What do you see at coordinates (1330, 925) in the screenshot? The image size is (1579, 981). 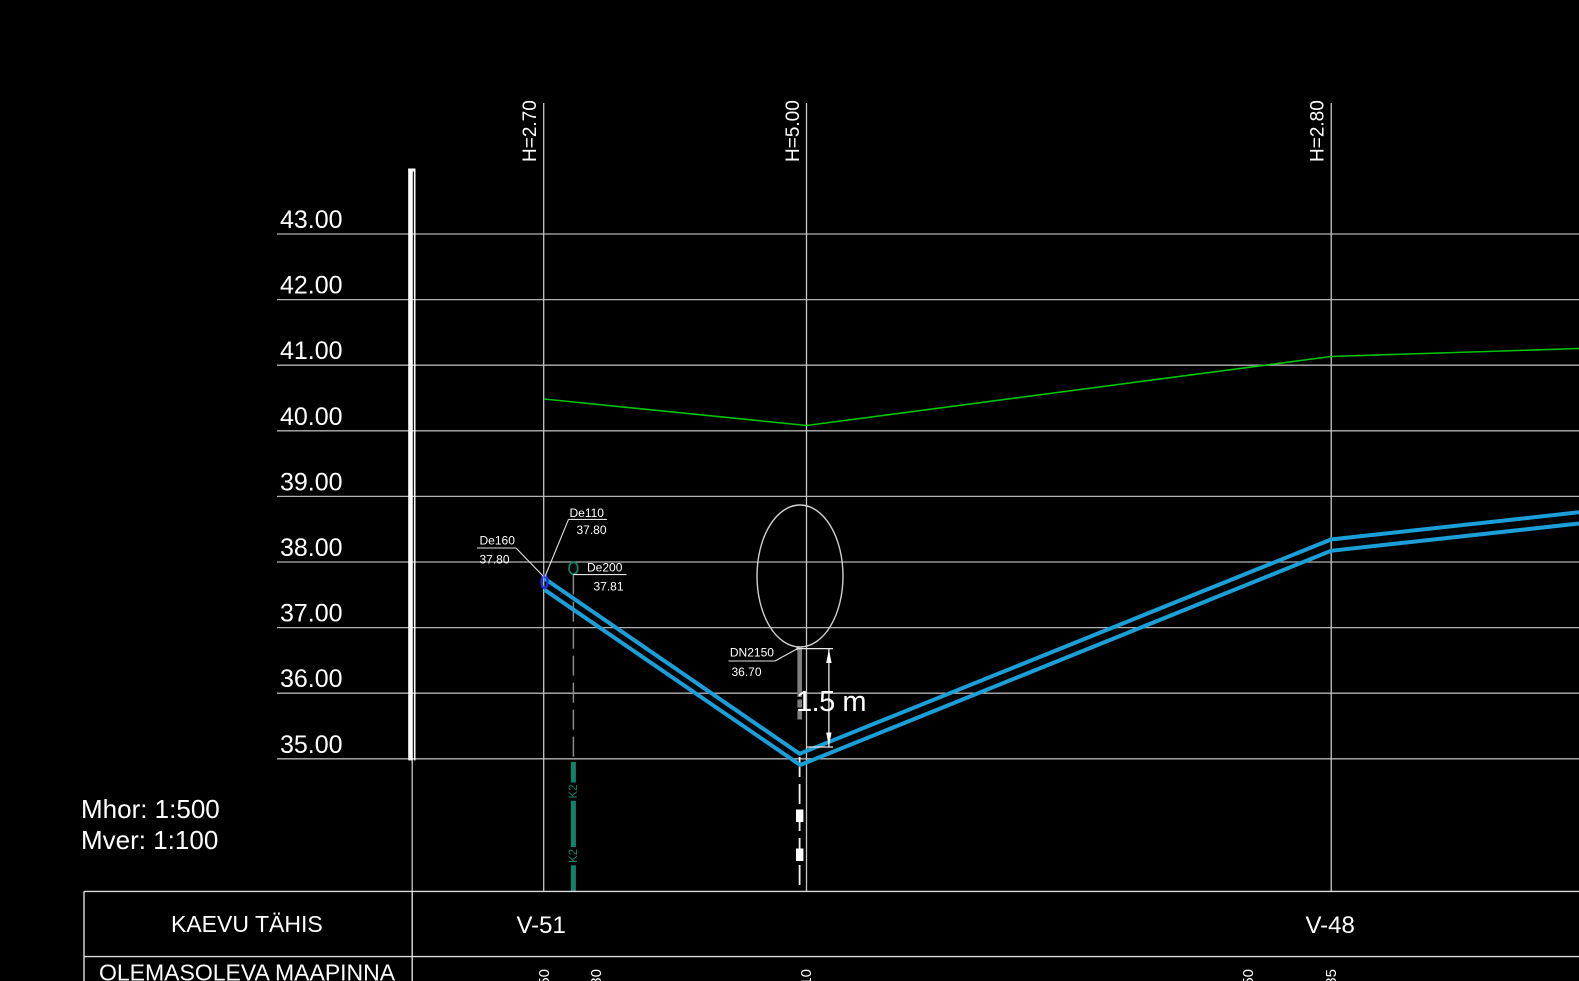 I see `svg-text: V-48` at bounding box center [1330, 925].